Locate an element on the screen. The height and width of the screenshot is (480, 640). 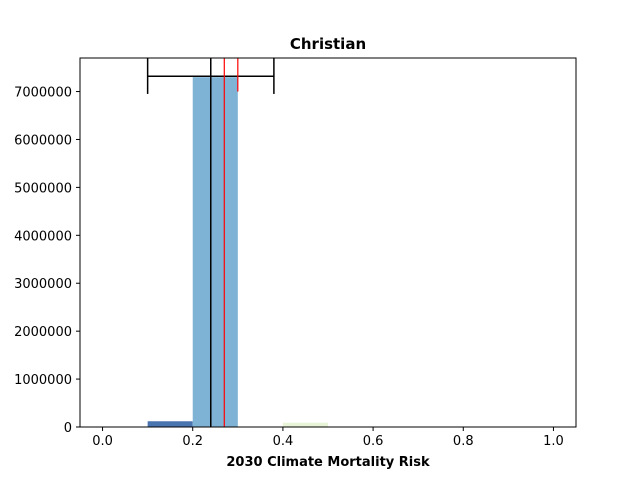
x-tick-label: 0.4 is located at coordinates (283, 441).